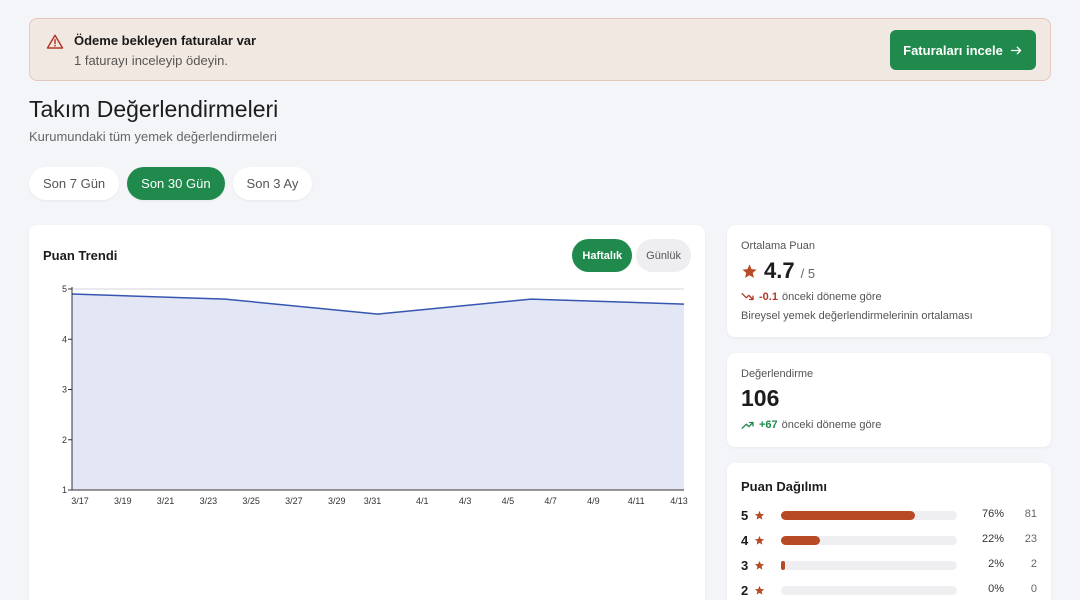 The width and height of the screenshot is (1080, 600). I want to click on distribution-row-2: 2 0% 0, so click(889, 590).